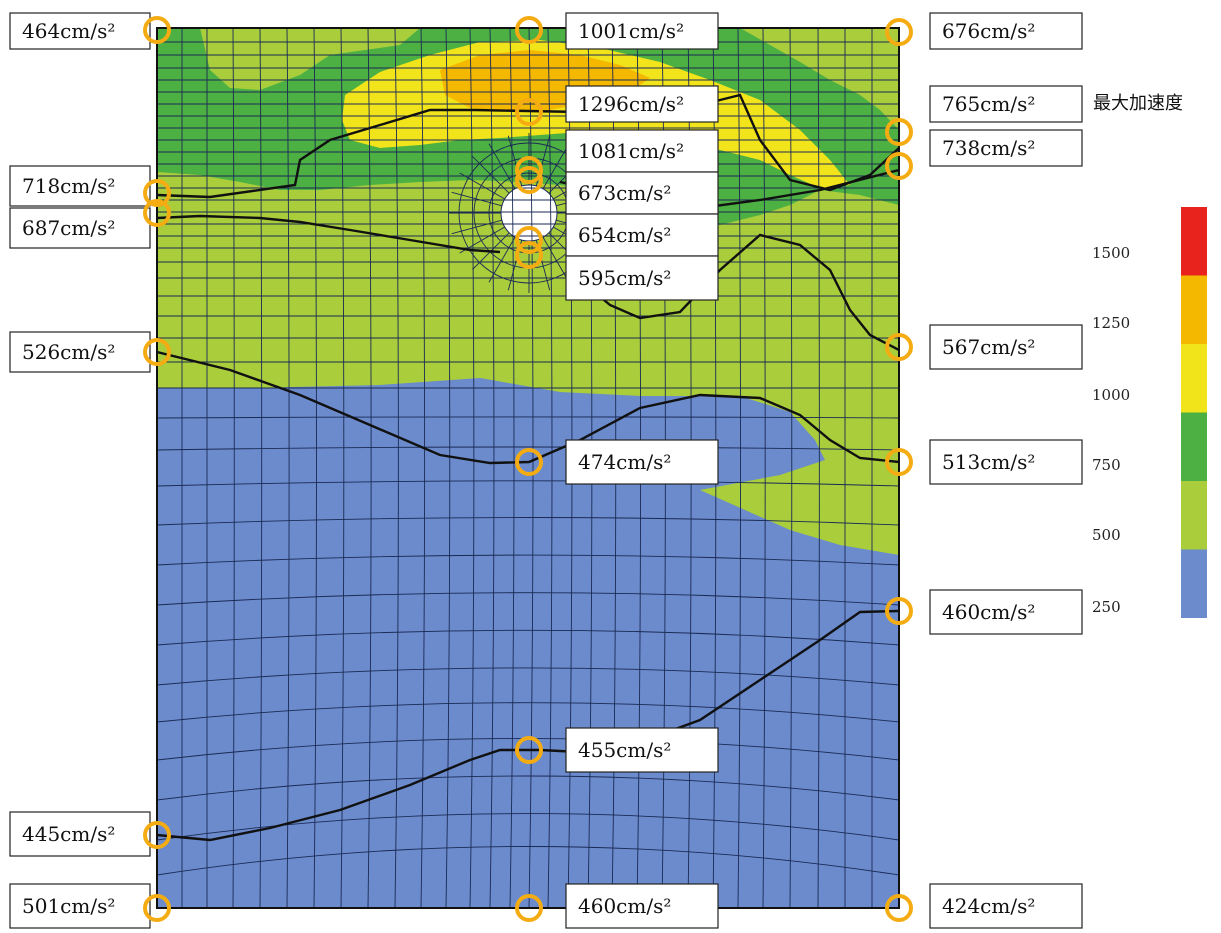 The height and width of the screenshot is (933, 1221). Describe the element at coordinates (624, 193) in the screenshot. I see `value-label: 673cm/s²` at that location.